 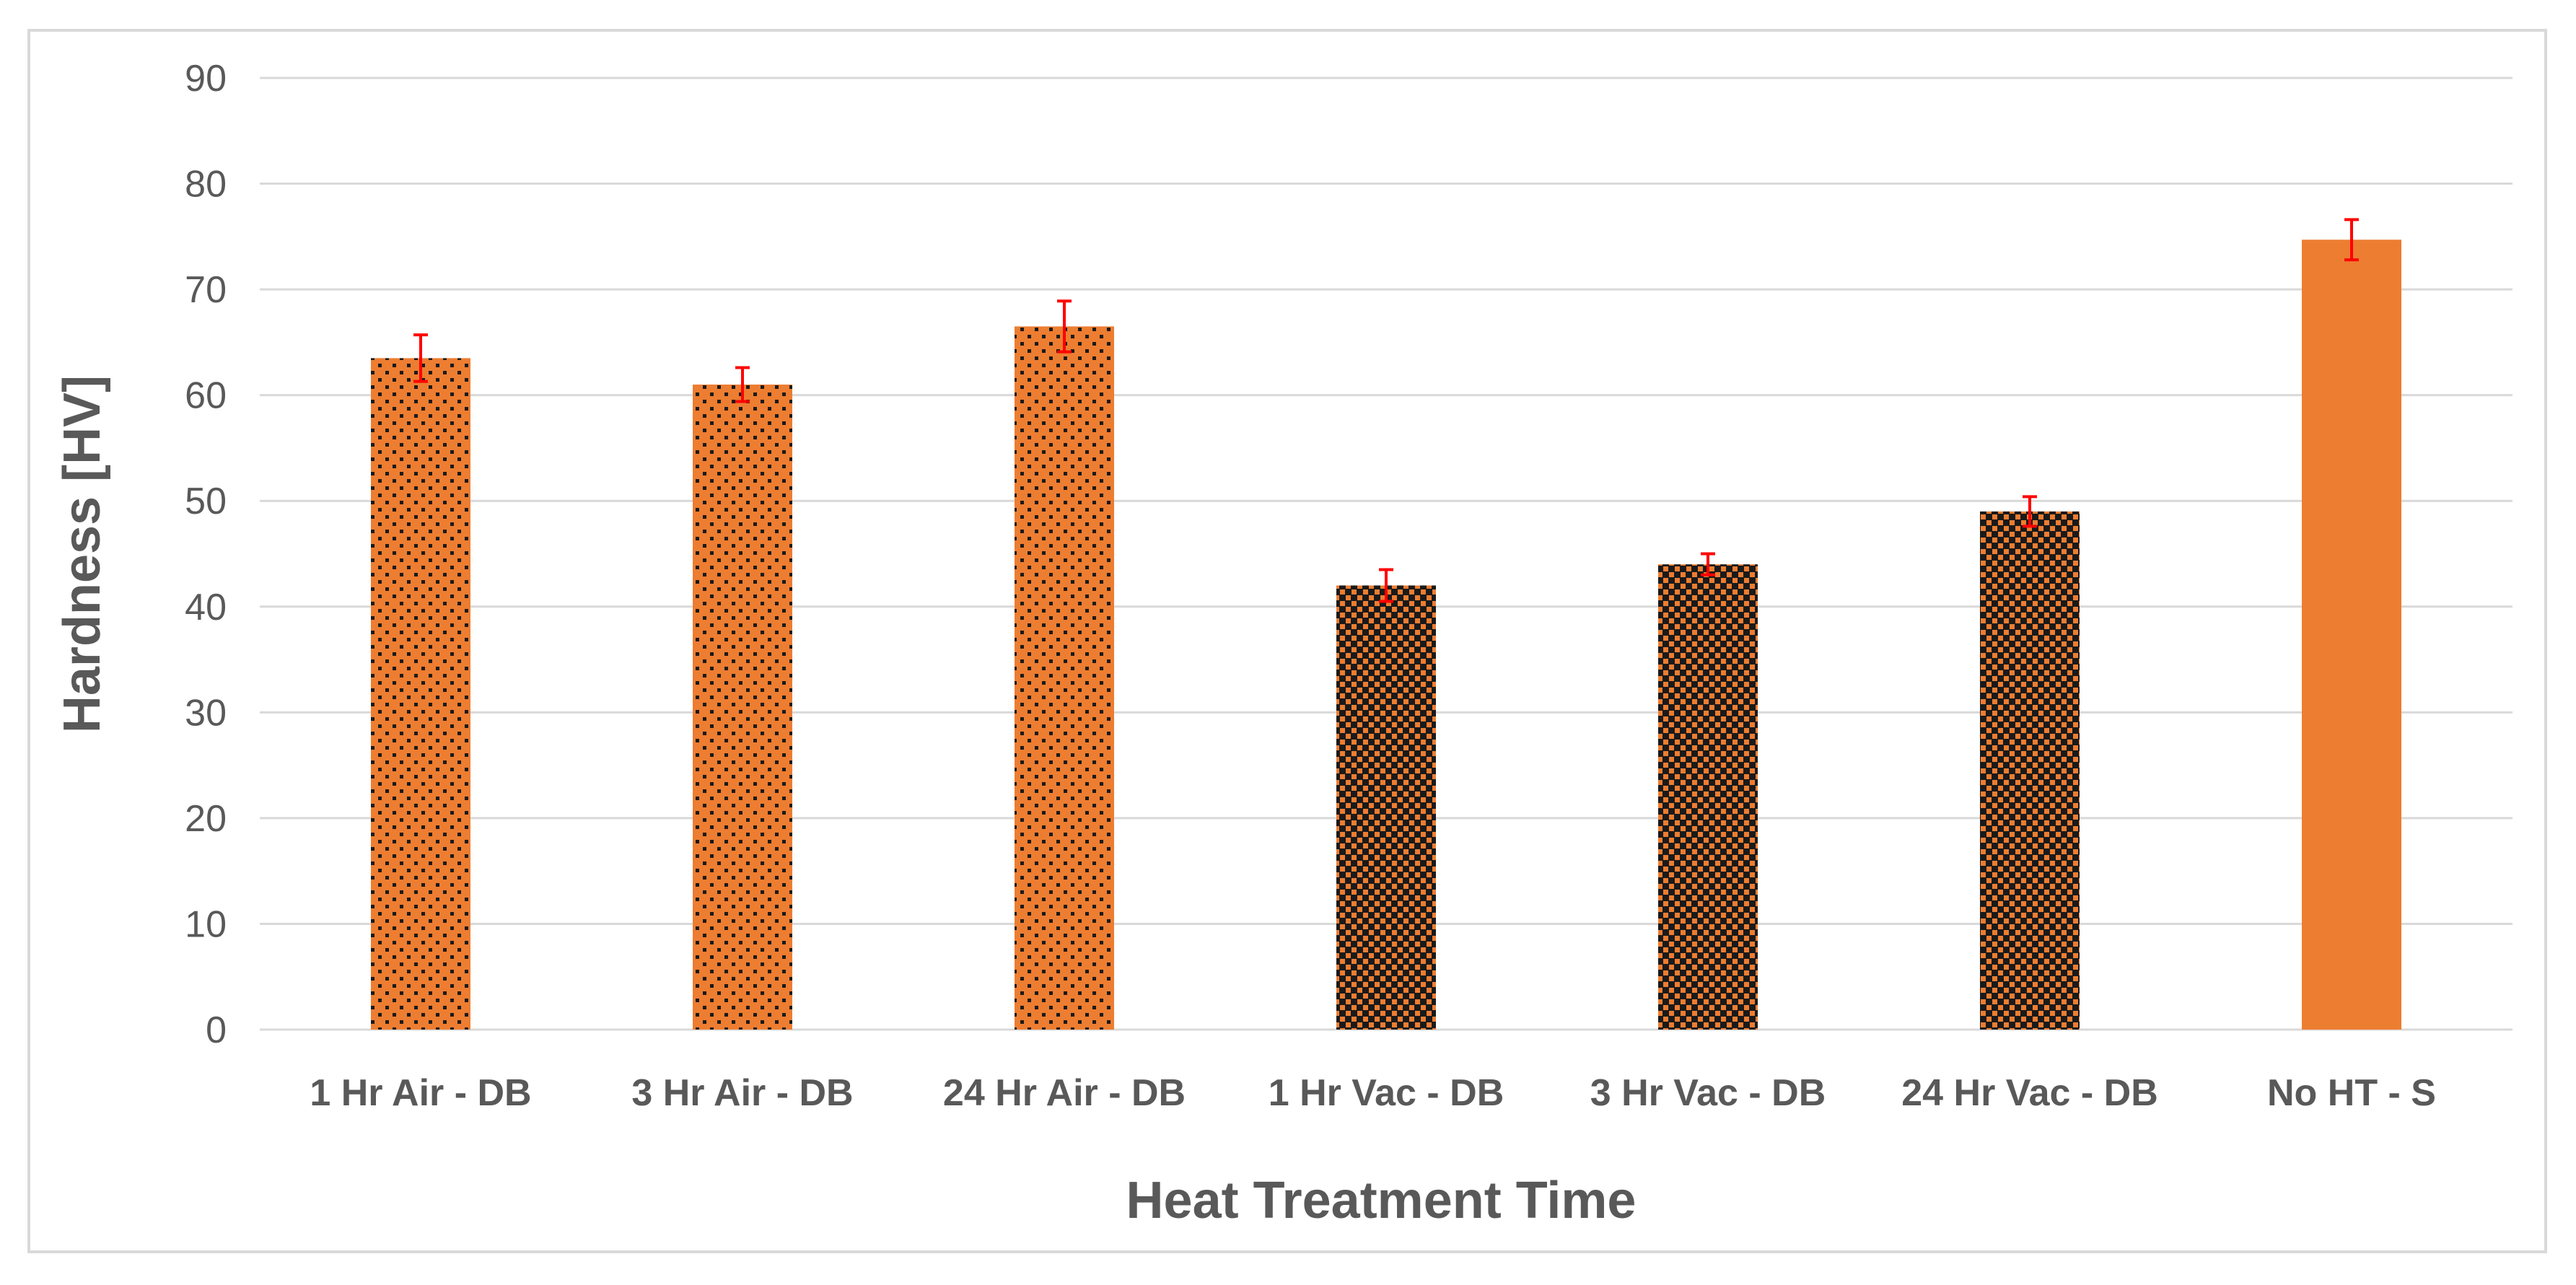 I want to click on x-tick-label: 3 Hr Air - DB, so click(x=742, y=1093).